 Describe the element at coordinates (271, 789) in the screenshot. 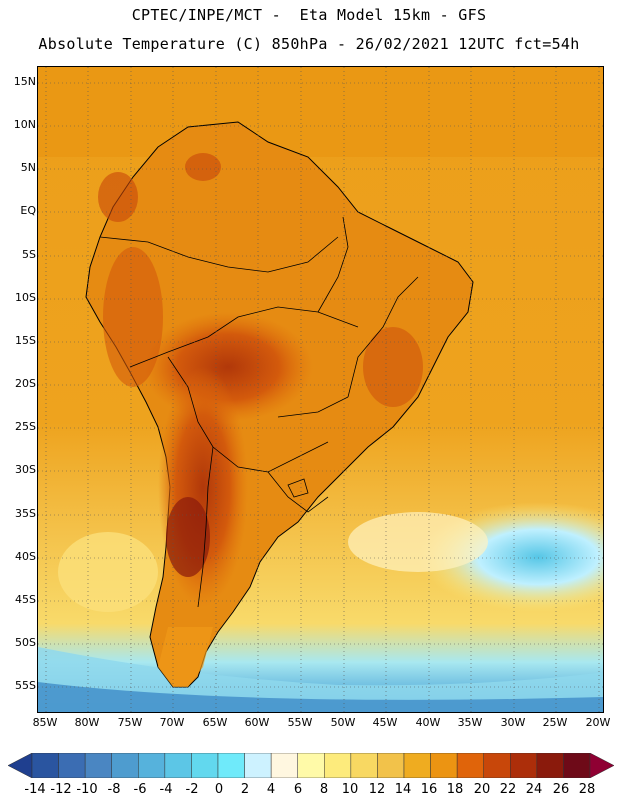

I see `legend-label: 4` at that location.